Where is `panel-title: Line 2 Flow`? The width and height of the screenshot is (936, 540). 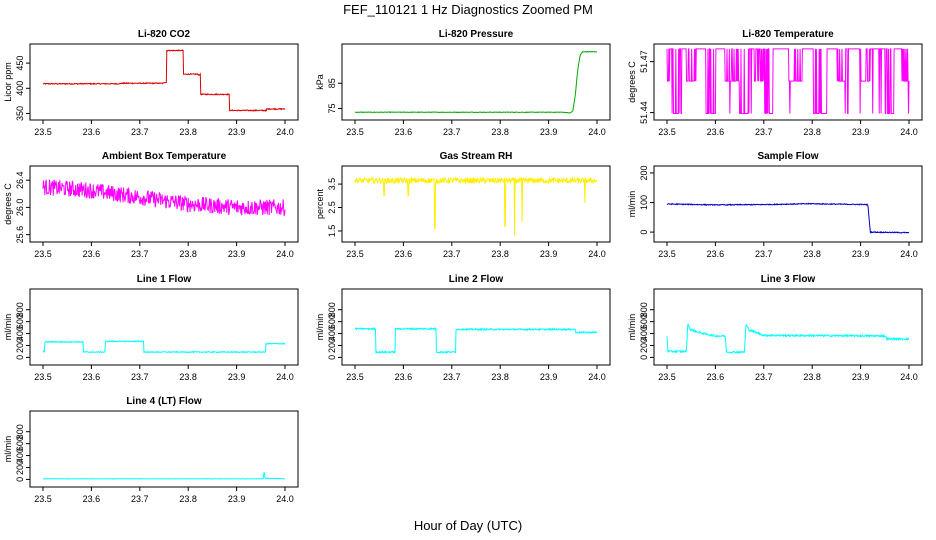
panel-title: Line 2 Flow is located at coordinates (476, 279).